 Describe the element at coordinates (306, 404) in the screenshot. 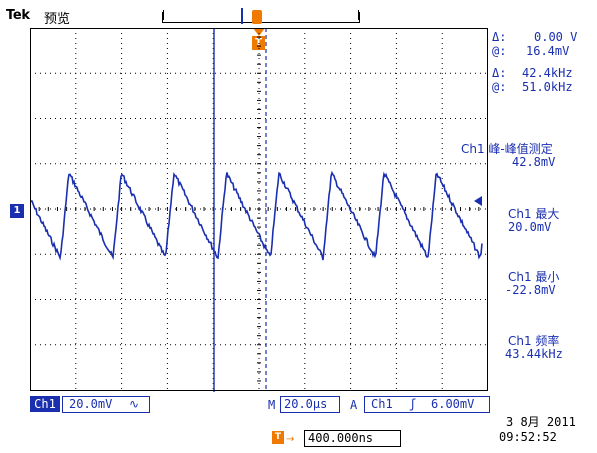

I see `time-per-div: 20.0µs` at that location.